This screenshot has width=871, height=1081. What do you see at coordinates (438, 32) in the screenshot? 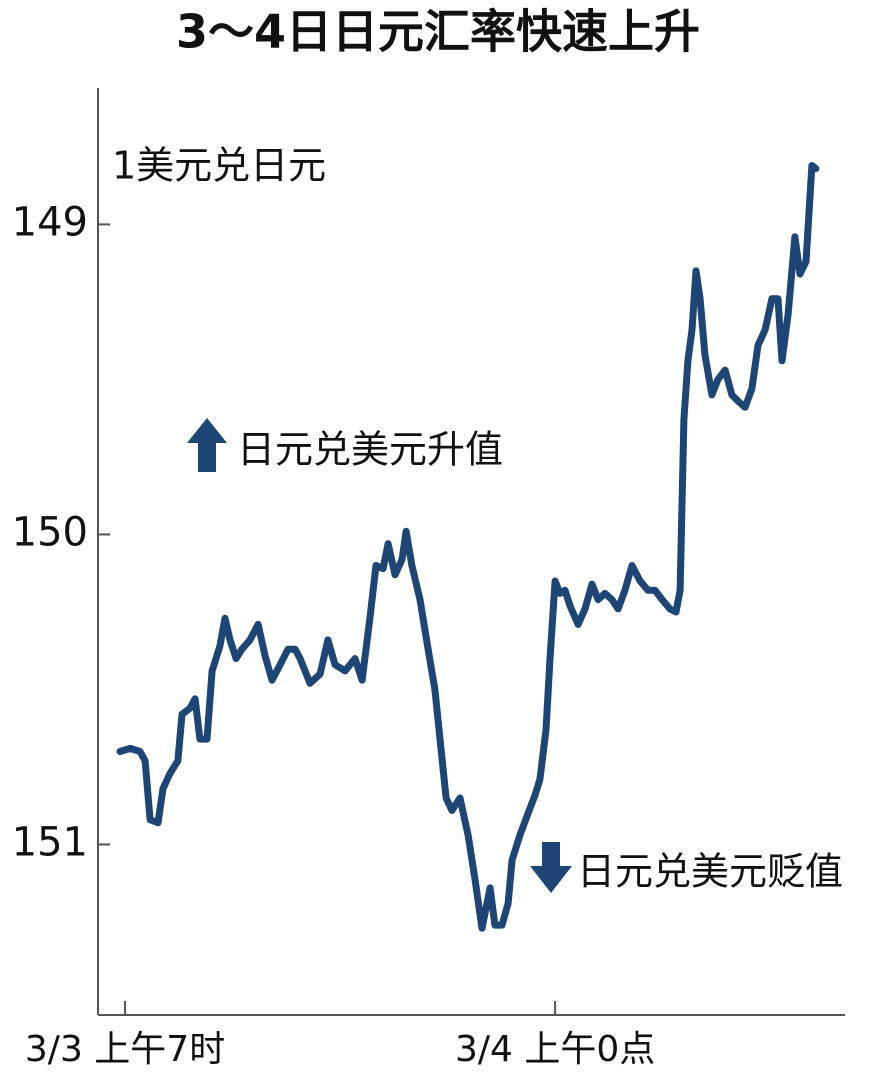
I see `chart-title: 3～4日日元汇率快速上升` at bounding box center [438, 32].